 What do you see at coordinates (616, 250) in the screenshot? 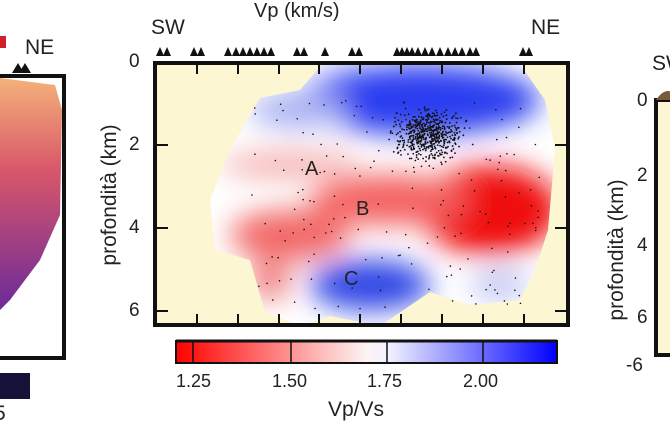
I see `right-y-axis-label: profondità (km)` at bounding box center [616, 250].